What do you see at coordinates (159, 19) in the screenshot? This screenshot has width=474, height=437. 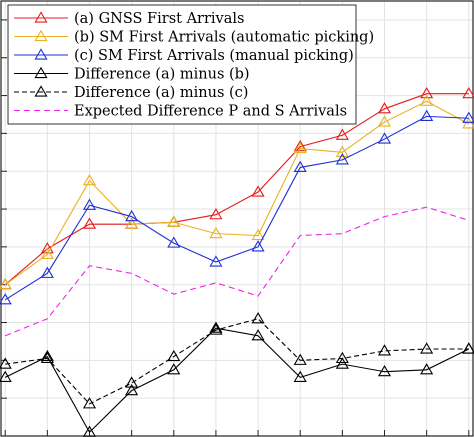 I see `legend-label: (a) GNSS First Arrivals` at bounding box center [159, 19].